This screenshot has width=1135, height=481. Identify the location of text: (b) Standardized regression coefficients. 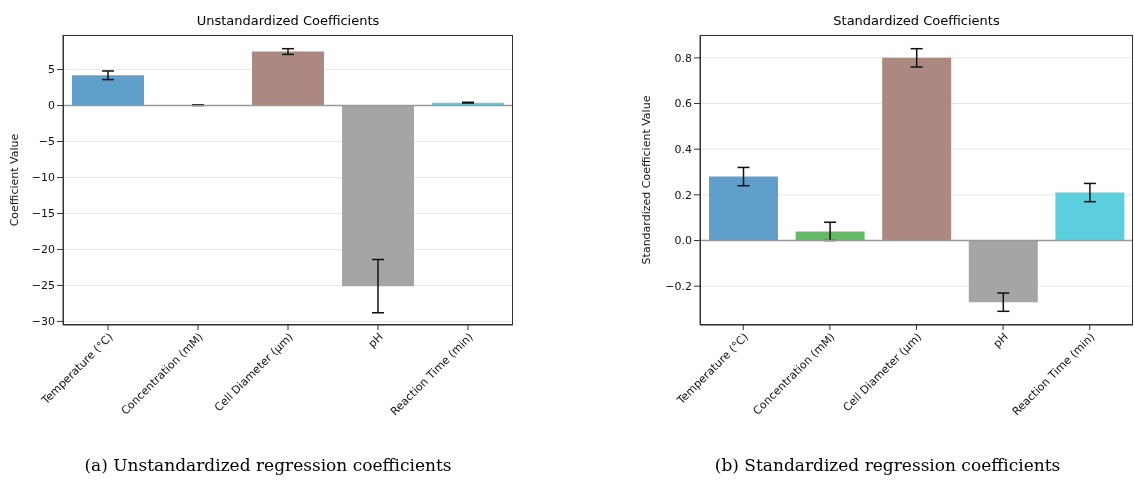
(887, 465).